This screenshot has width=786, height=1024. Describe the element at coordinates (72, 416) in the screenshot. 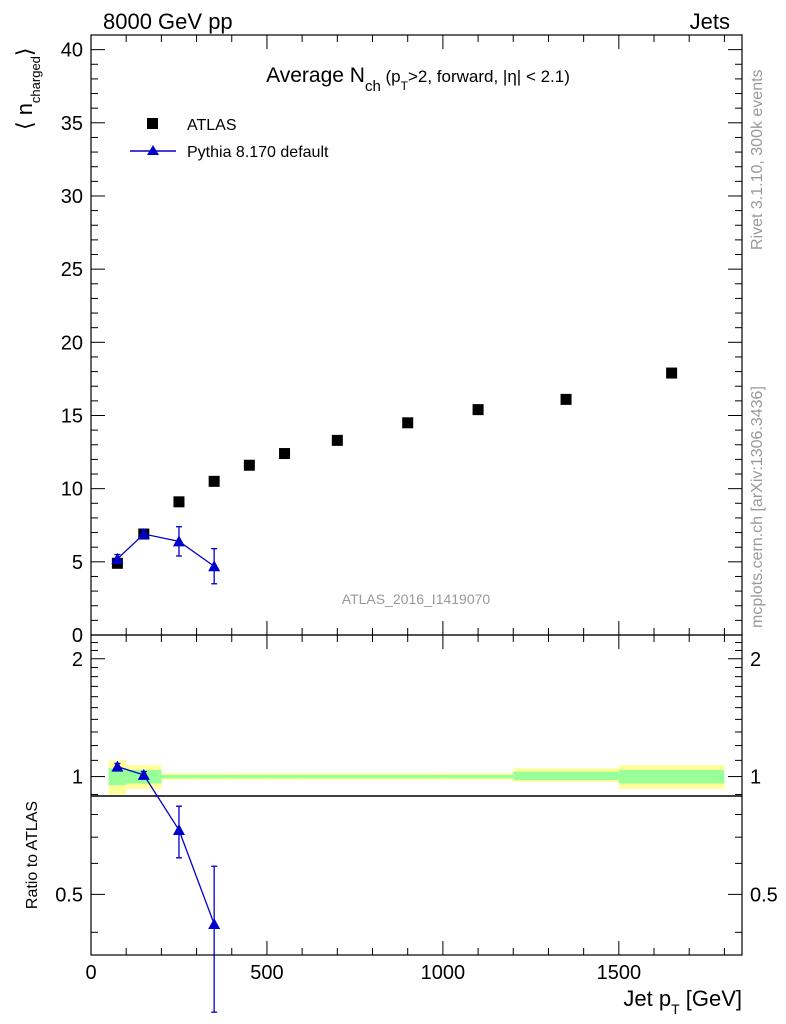

I see `main-y-tick-label: 15` at that location.